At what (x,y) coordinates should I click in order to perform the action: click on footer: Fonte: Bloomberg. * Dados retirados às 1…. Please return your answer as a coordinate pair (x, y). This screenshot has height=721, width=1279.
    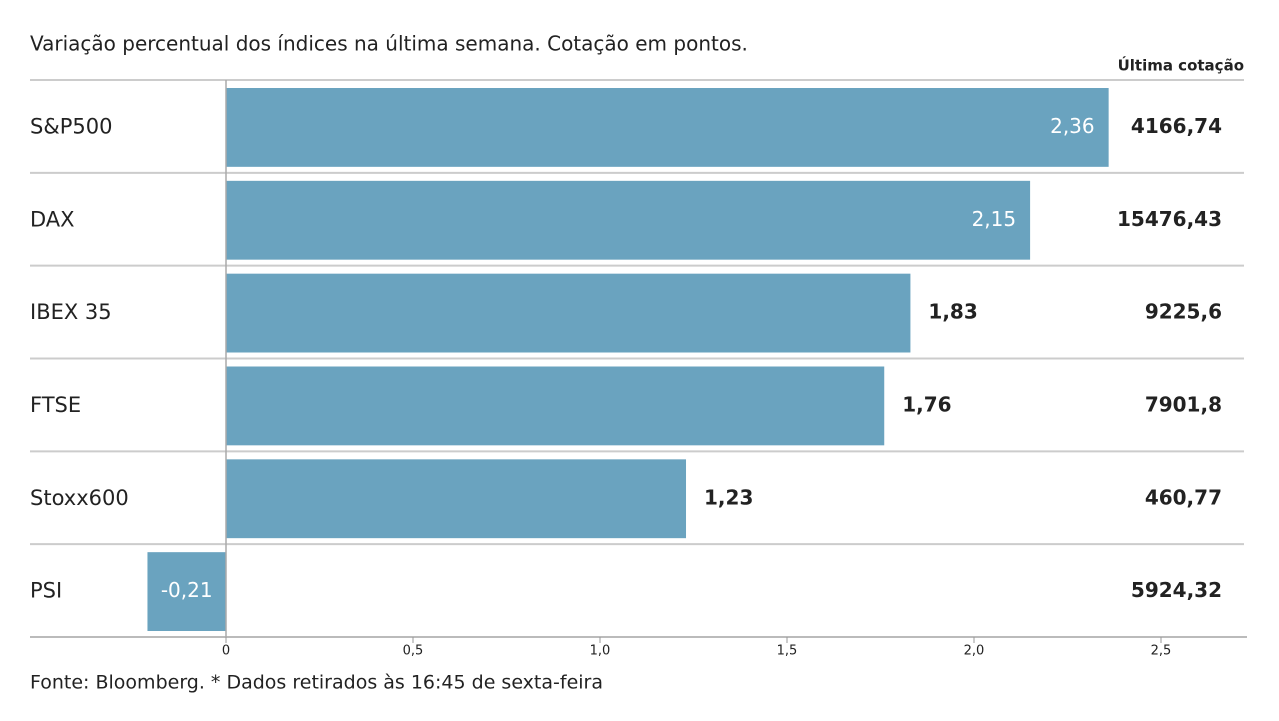
    Looking at the image, I should click on (316, 683).